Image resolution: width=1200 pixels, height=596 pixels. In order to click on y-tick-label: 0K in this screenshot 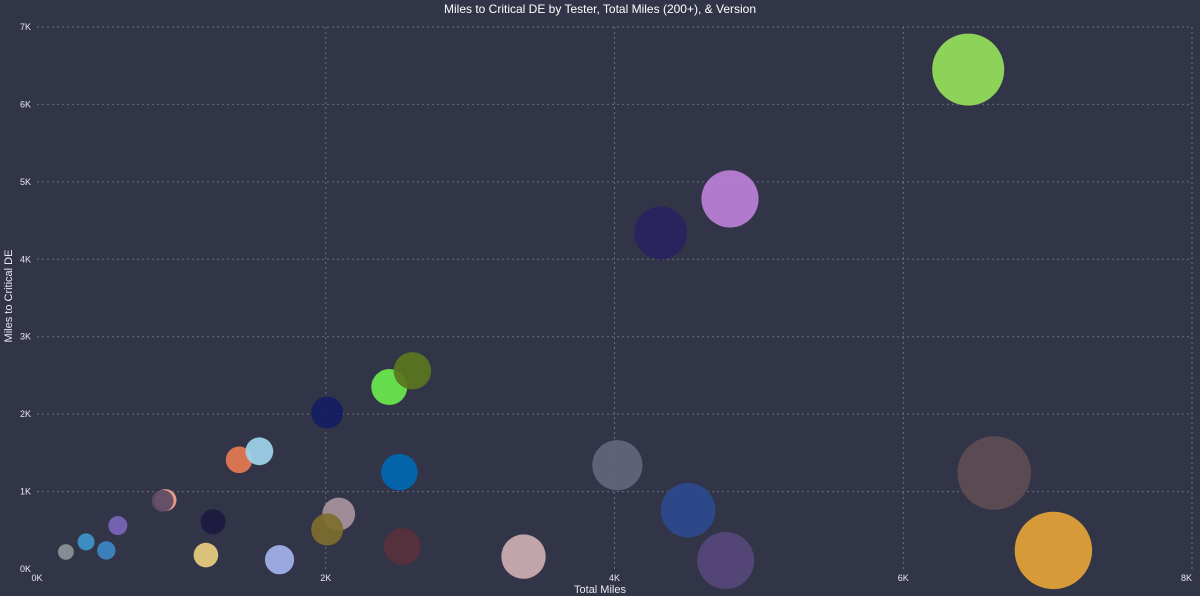, I will do `click(25, 569)`.